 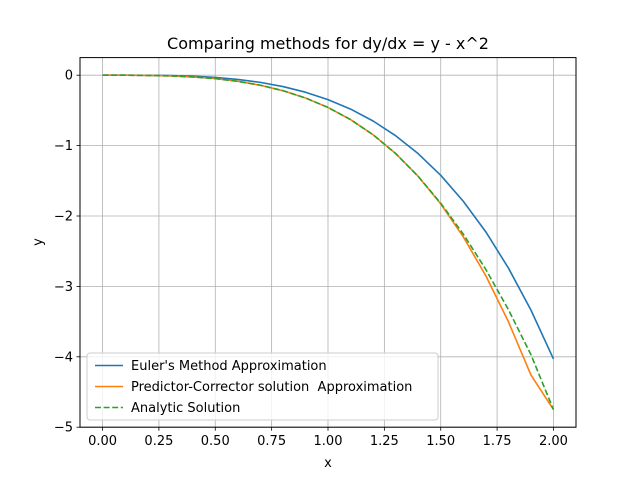 What do you see at coordinates (328, 43) in the screenshot?
I see `chart-title: Comparing methods for dy/dx = y - x^2` at bounding box center [328, 43].